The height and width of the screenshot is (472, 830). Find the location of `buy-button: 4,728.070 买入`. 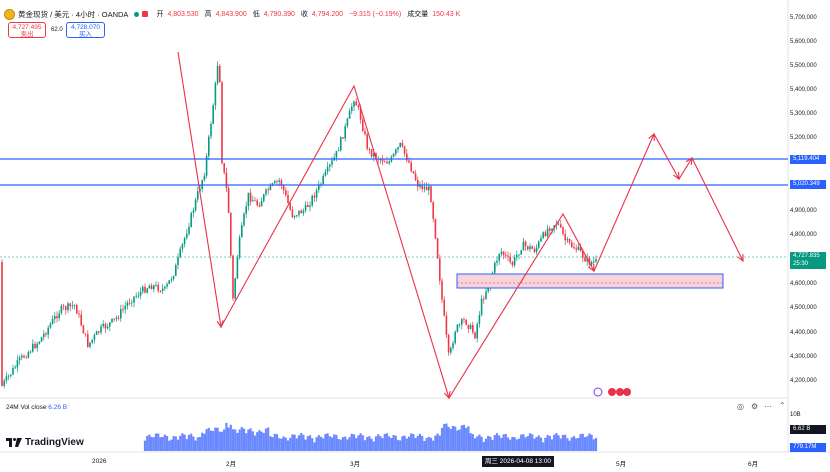

buy-button: 4,728.070 买入 is located at coordinates (85, 30).